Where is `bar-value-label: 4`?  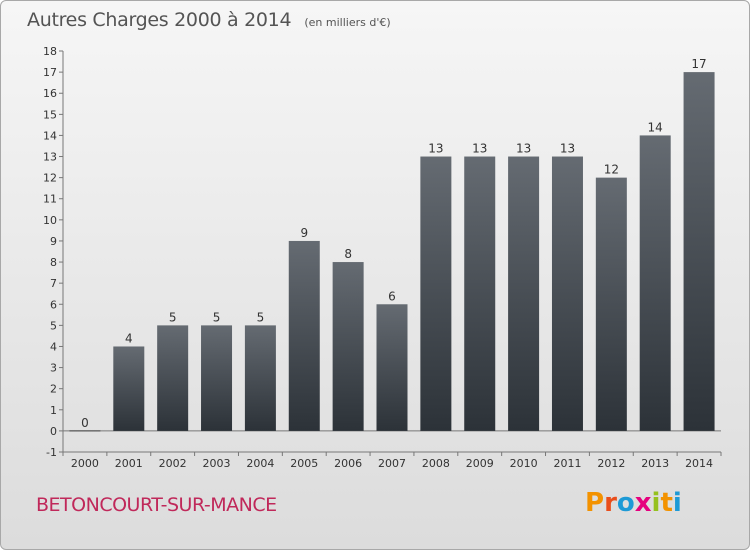 bar-value-label: 4 is located at coordinates (129, 338).